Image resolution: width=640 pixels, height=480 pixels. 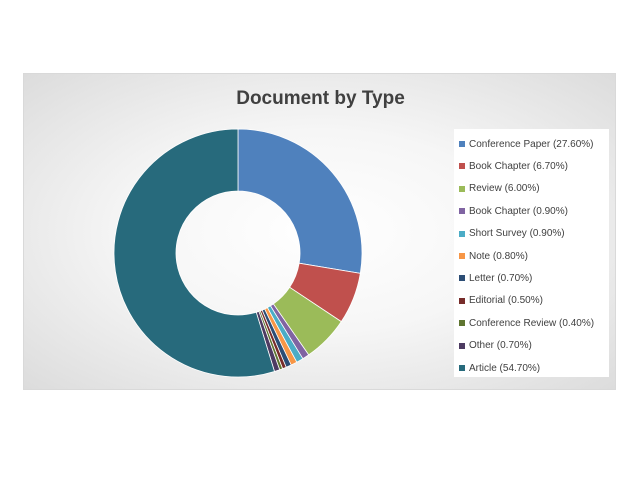 What do you see at coordinates (517, 234) in the screenshot?
I see `legend-label: Short Survey (0.90%)` at bounding box center [517, 234].